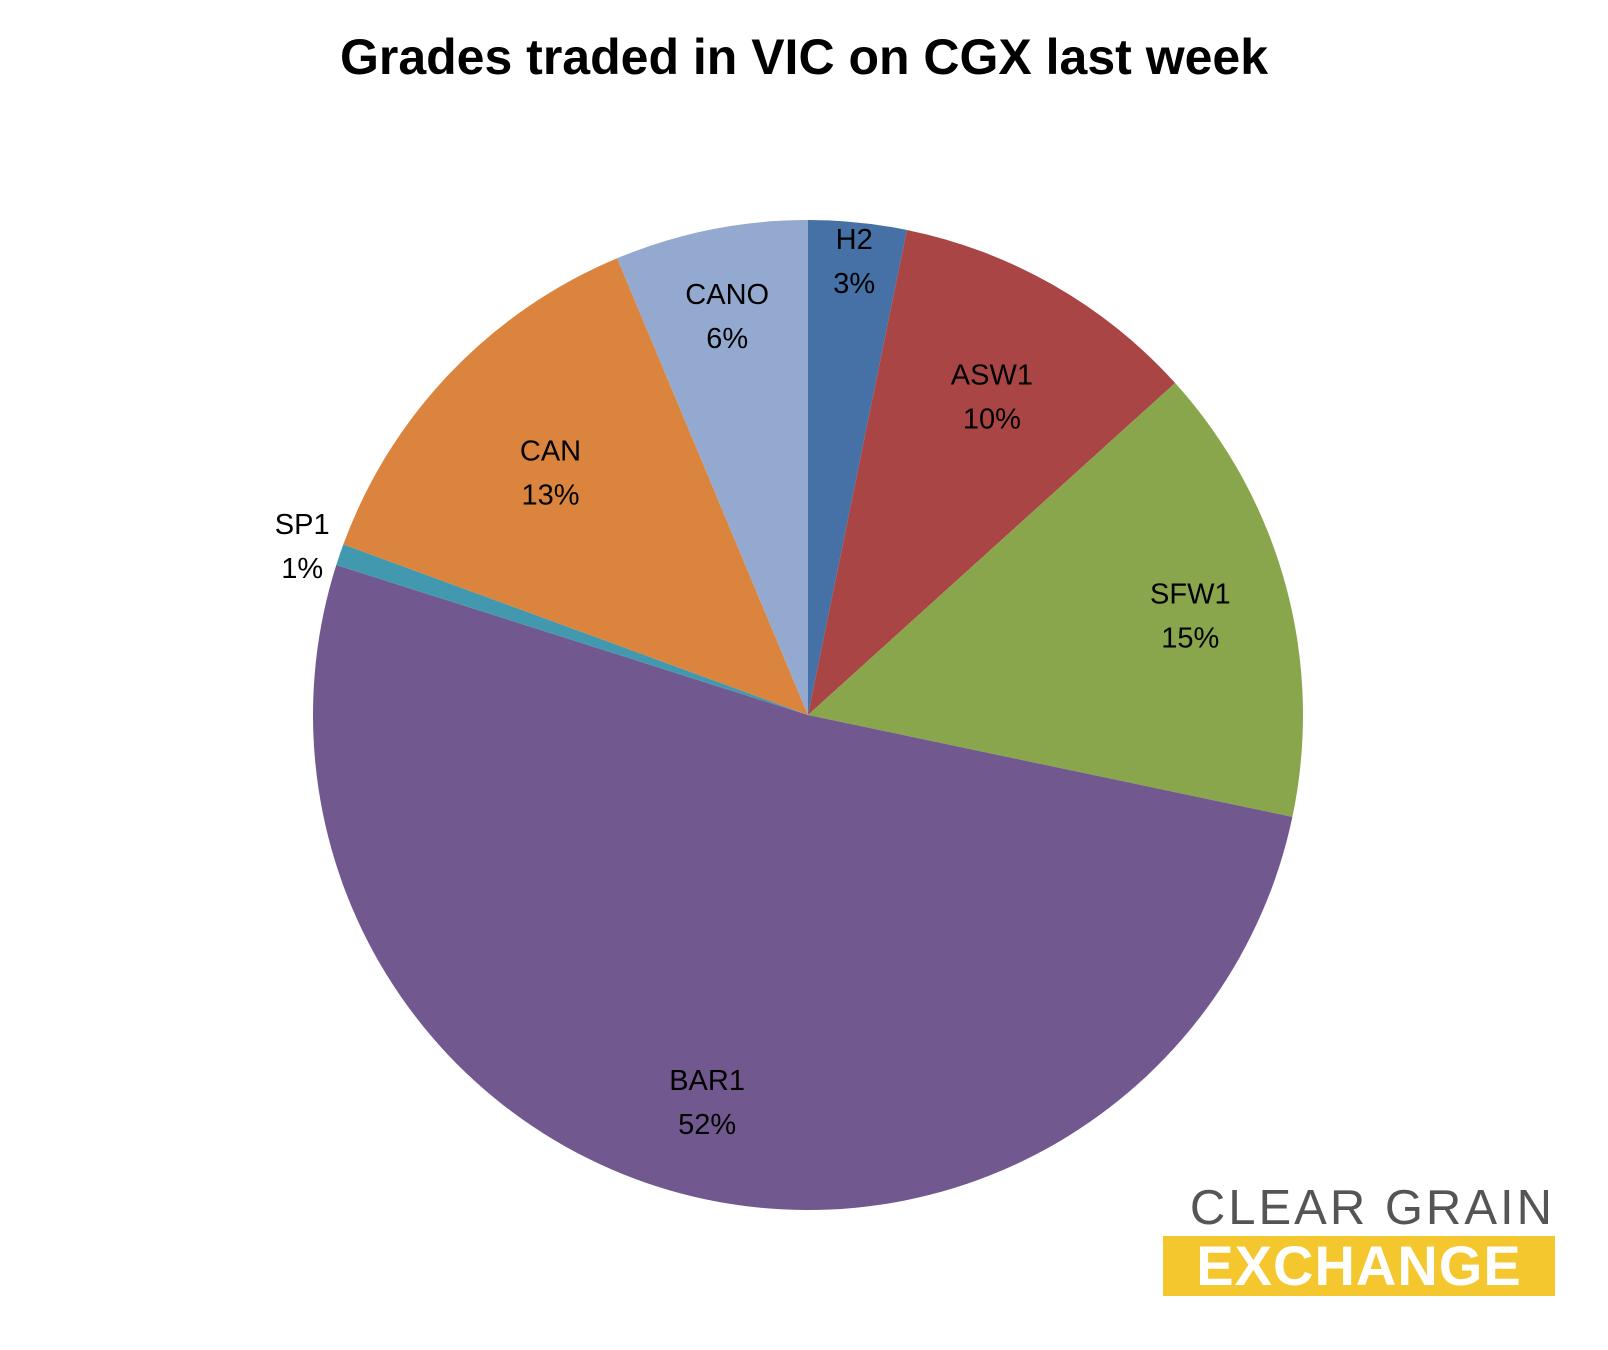  What do you see at coordinates (992, 420) in the screenshot?
I see `slice-percent-asw1: 10%` at bounding box center [992, 420].